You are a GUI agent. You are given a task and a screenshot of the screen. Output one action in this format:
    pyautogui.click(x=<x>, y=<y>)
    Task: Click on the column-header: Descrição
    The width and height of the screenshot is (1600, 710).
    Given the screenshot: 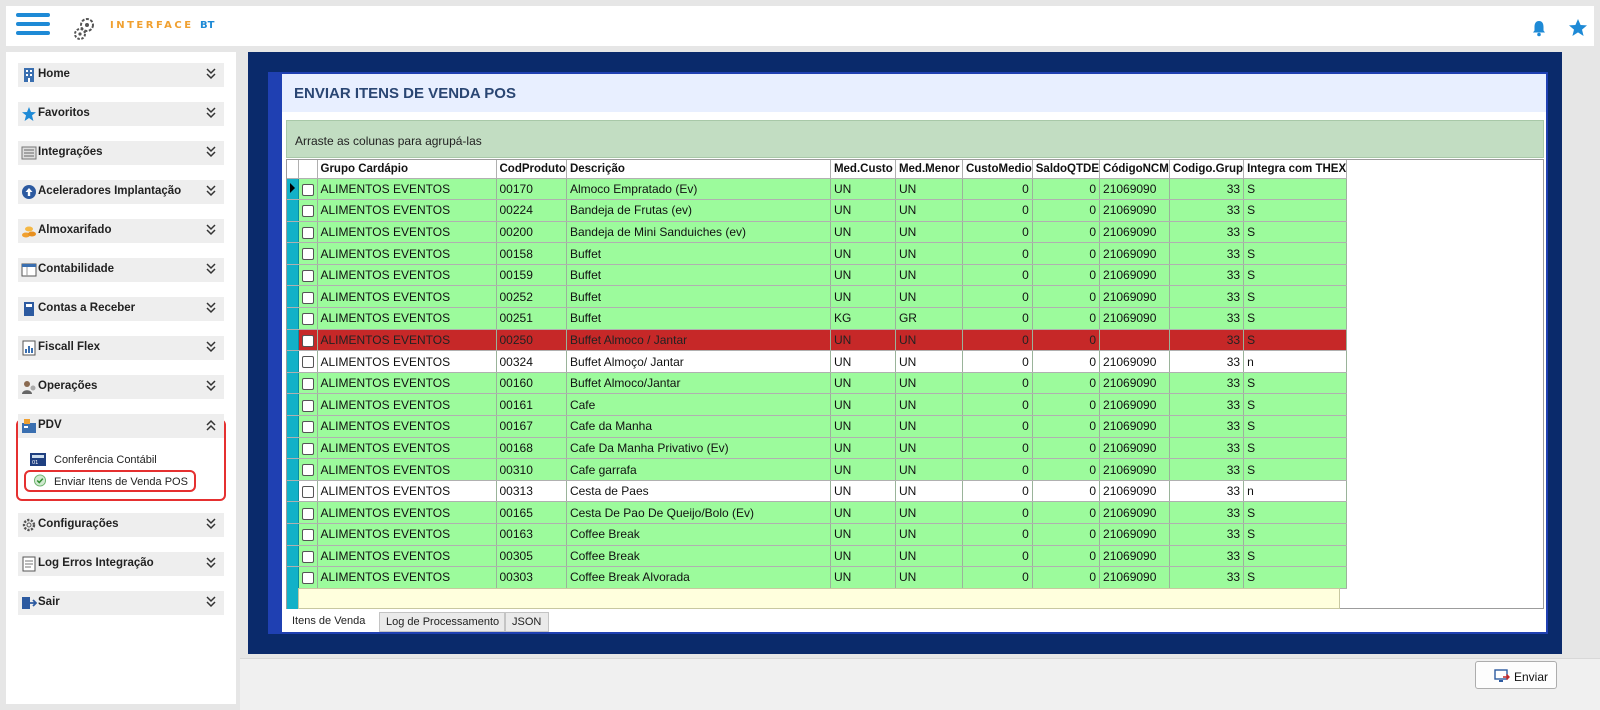 What is the action you would take?
    pyautogui.click(x=698, y=169)
    